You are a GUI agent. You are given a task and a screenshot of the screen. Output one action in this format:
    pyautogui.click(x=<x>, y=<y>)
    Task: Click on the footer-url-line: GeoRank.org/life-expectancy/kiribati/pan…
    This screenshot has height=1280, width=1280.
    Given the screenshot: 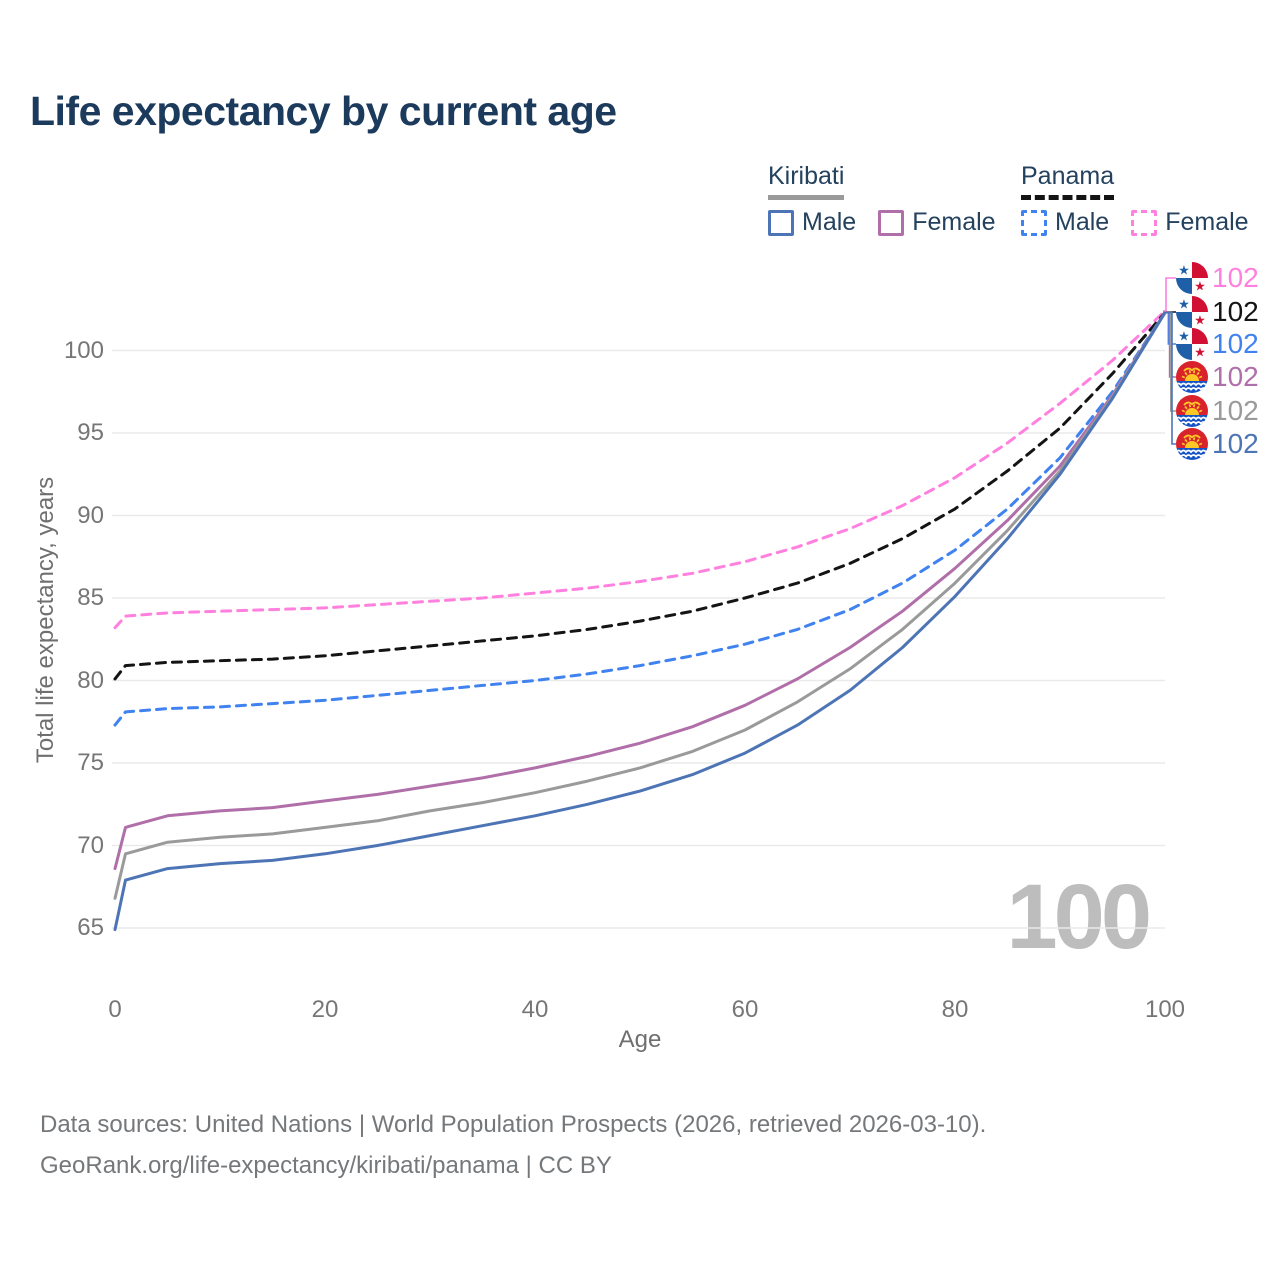 What is the action you would take?
    pyautogui.click(x=326, y=1165)
    